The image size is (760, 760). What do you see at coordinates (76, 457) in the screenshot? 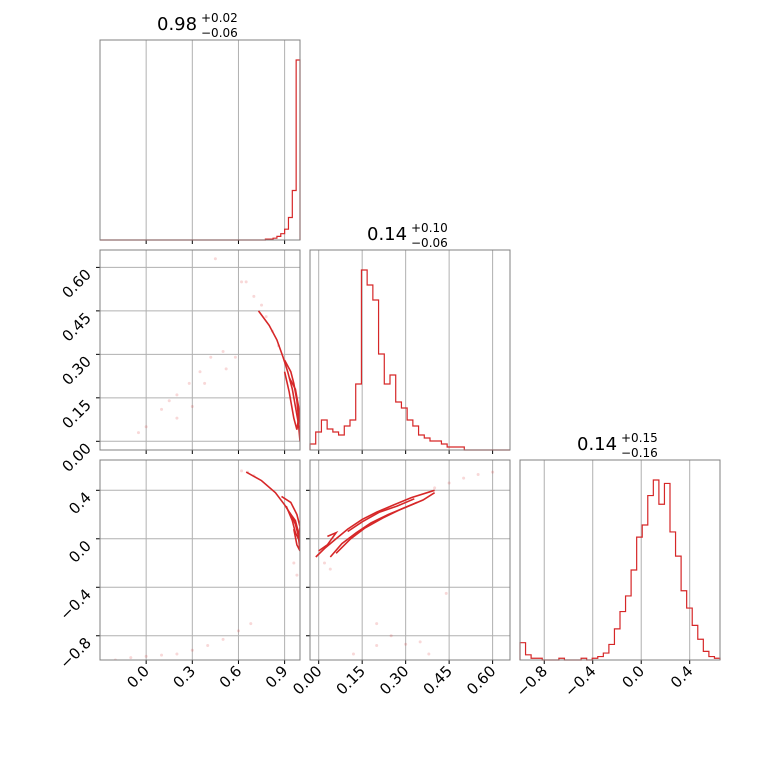
I see `y-tick-label: 0.00` at bounding box center [76, 457].